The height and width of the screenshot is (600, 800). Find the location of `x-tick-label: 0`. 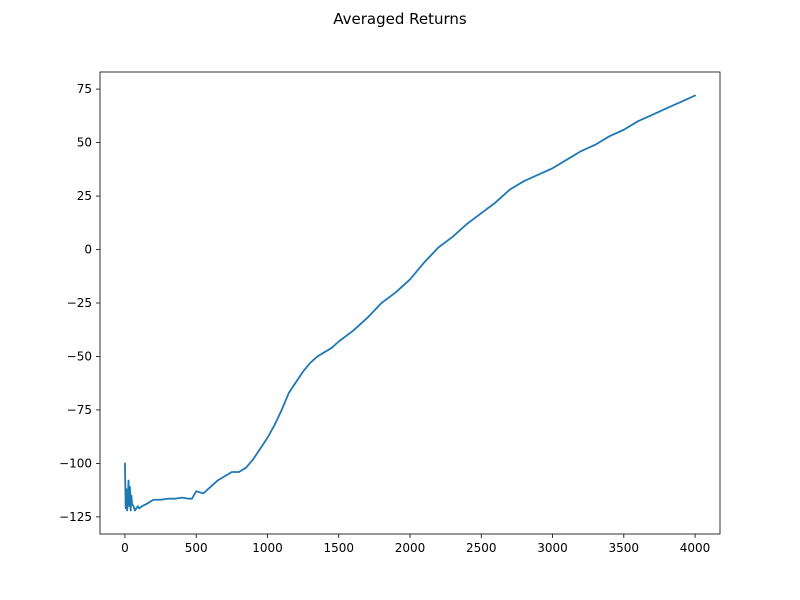

x-tick-label: 0 is located at coordinates (125, 548).